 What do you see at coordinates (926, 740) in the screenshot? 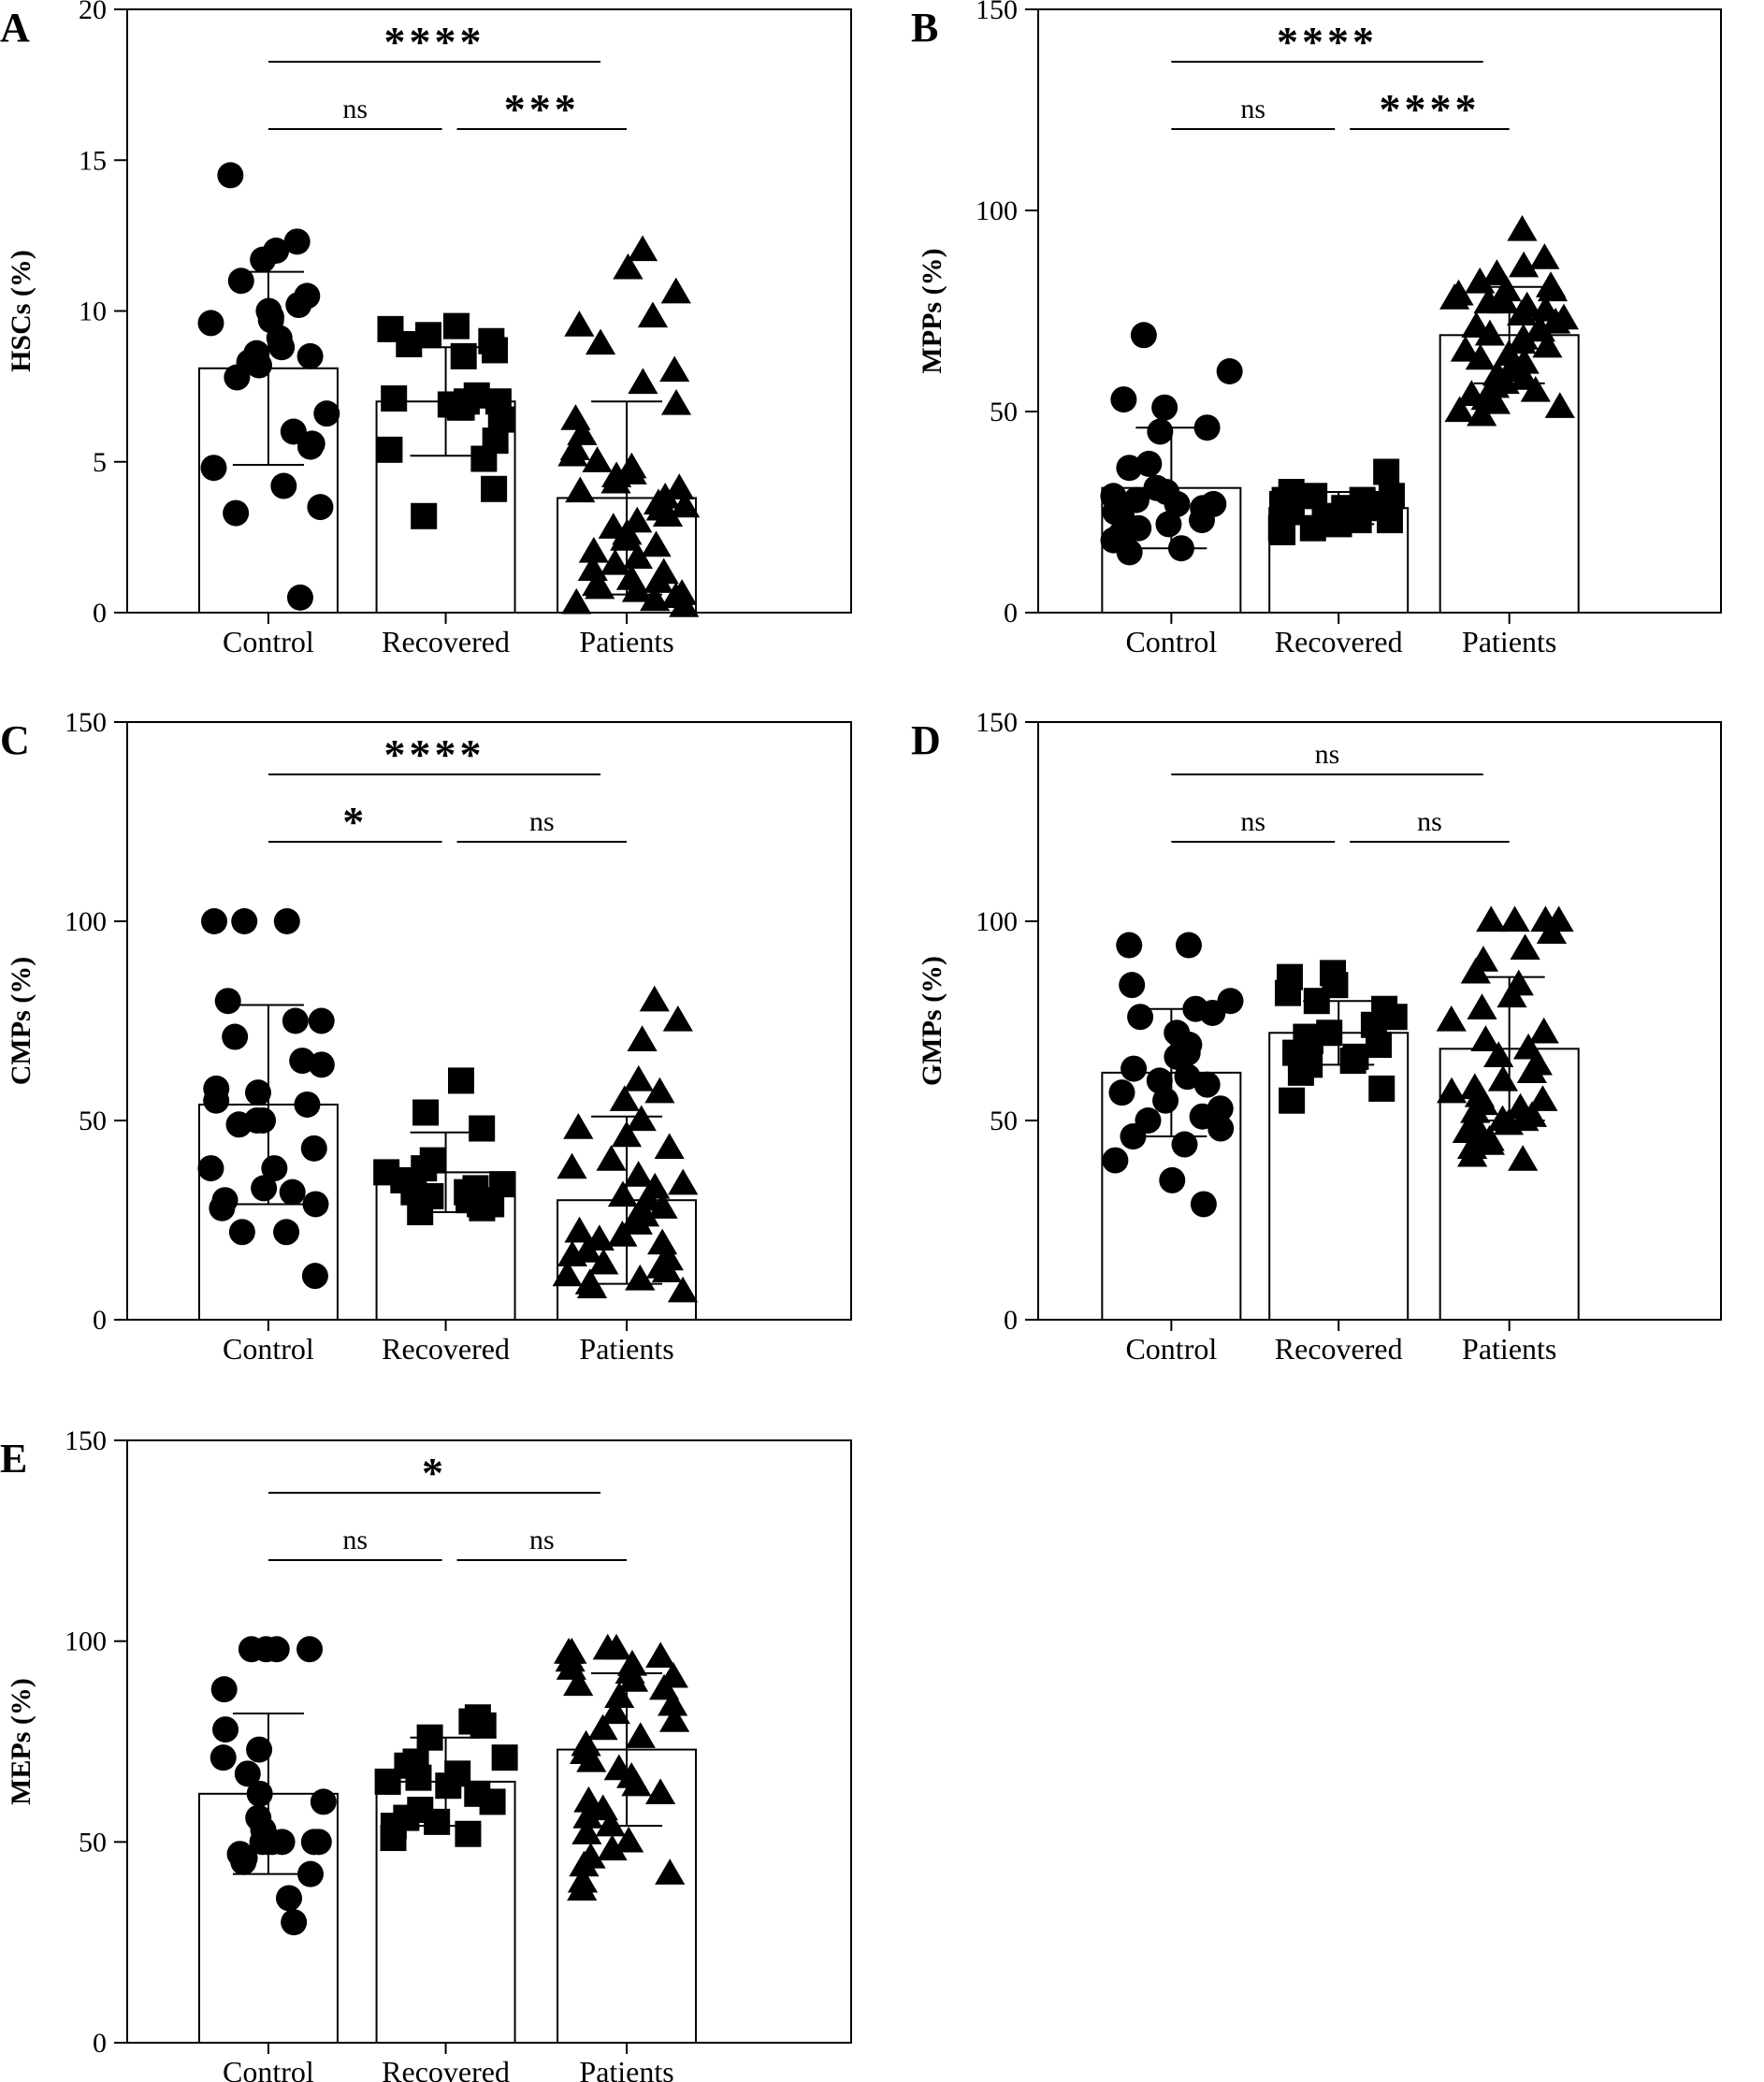
I see `panel-letter: D` at bounding box center [926, 740].